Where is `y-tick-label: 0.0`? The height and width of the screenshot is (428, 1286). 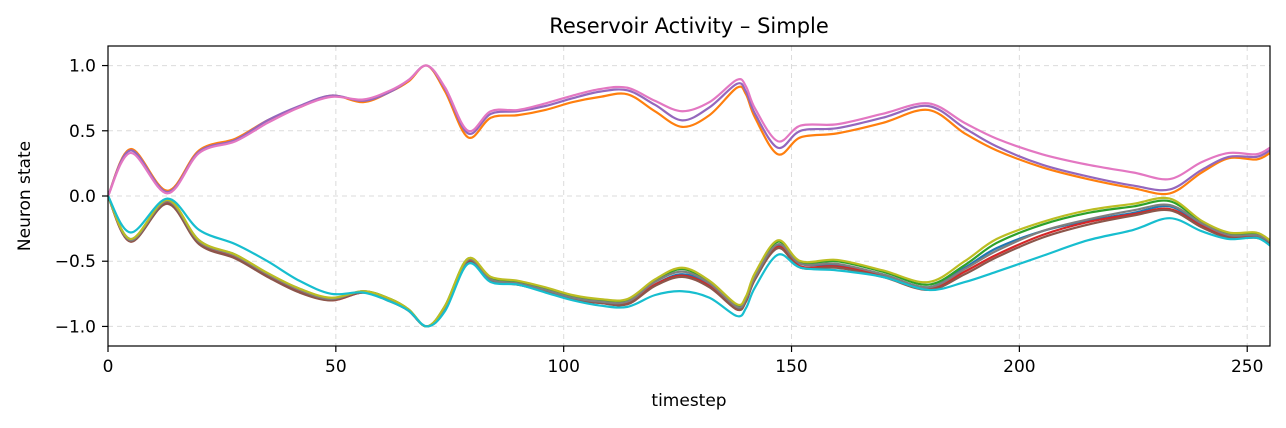
y-tick-label: 0.0 is located at coordinates (82, 197).